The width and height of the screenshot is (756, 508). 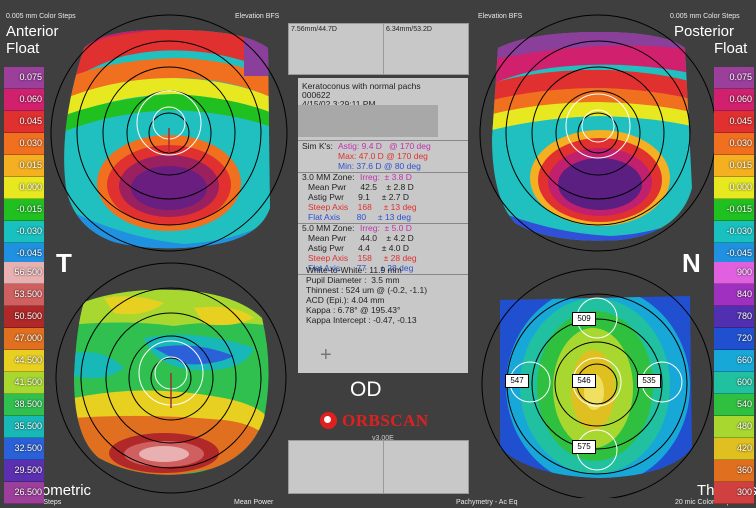 What do you see at coordinates (366, 389) in the screenshot?
I see `eye-label: OD` at bounding box center [366, 389].